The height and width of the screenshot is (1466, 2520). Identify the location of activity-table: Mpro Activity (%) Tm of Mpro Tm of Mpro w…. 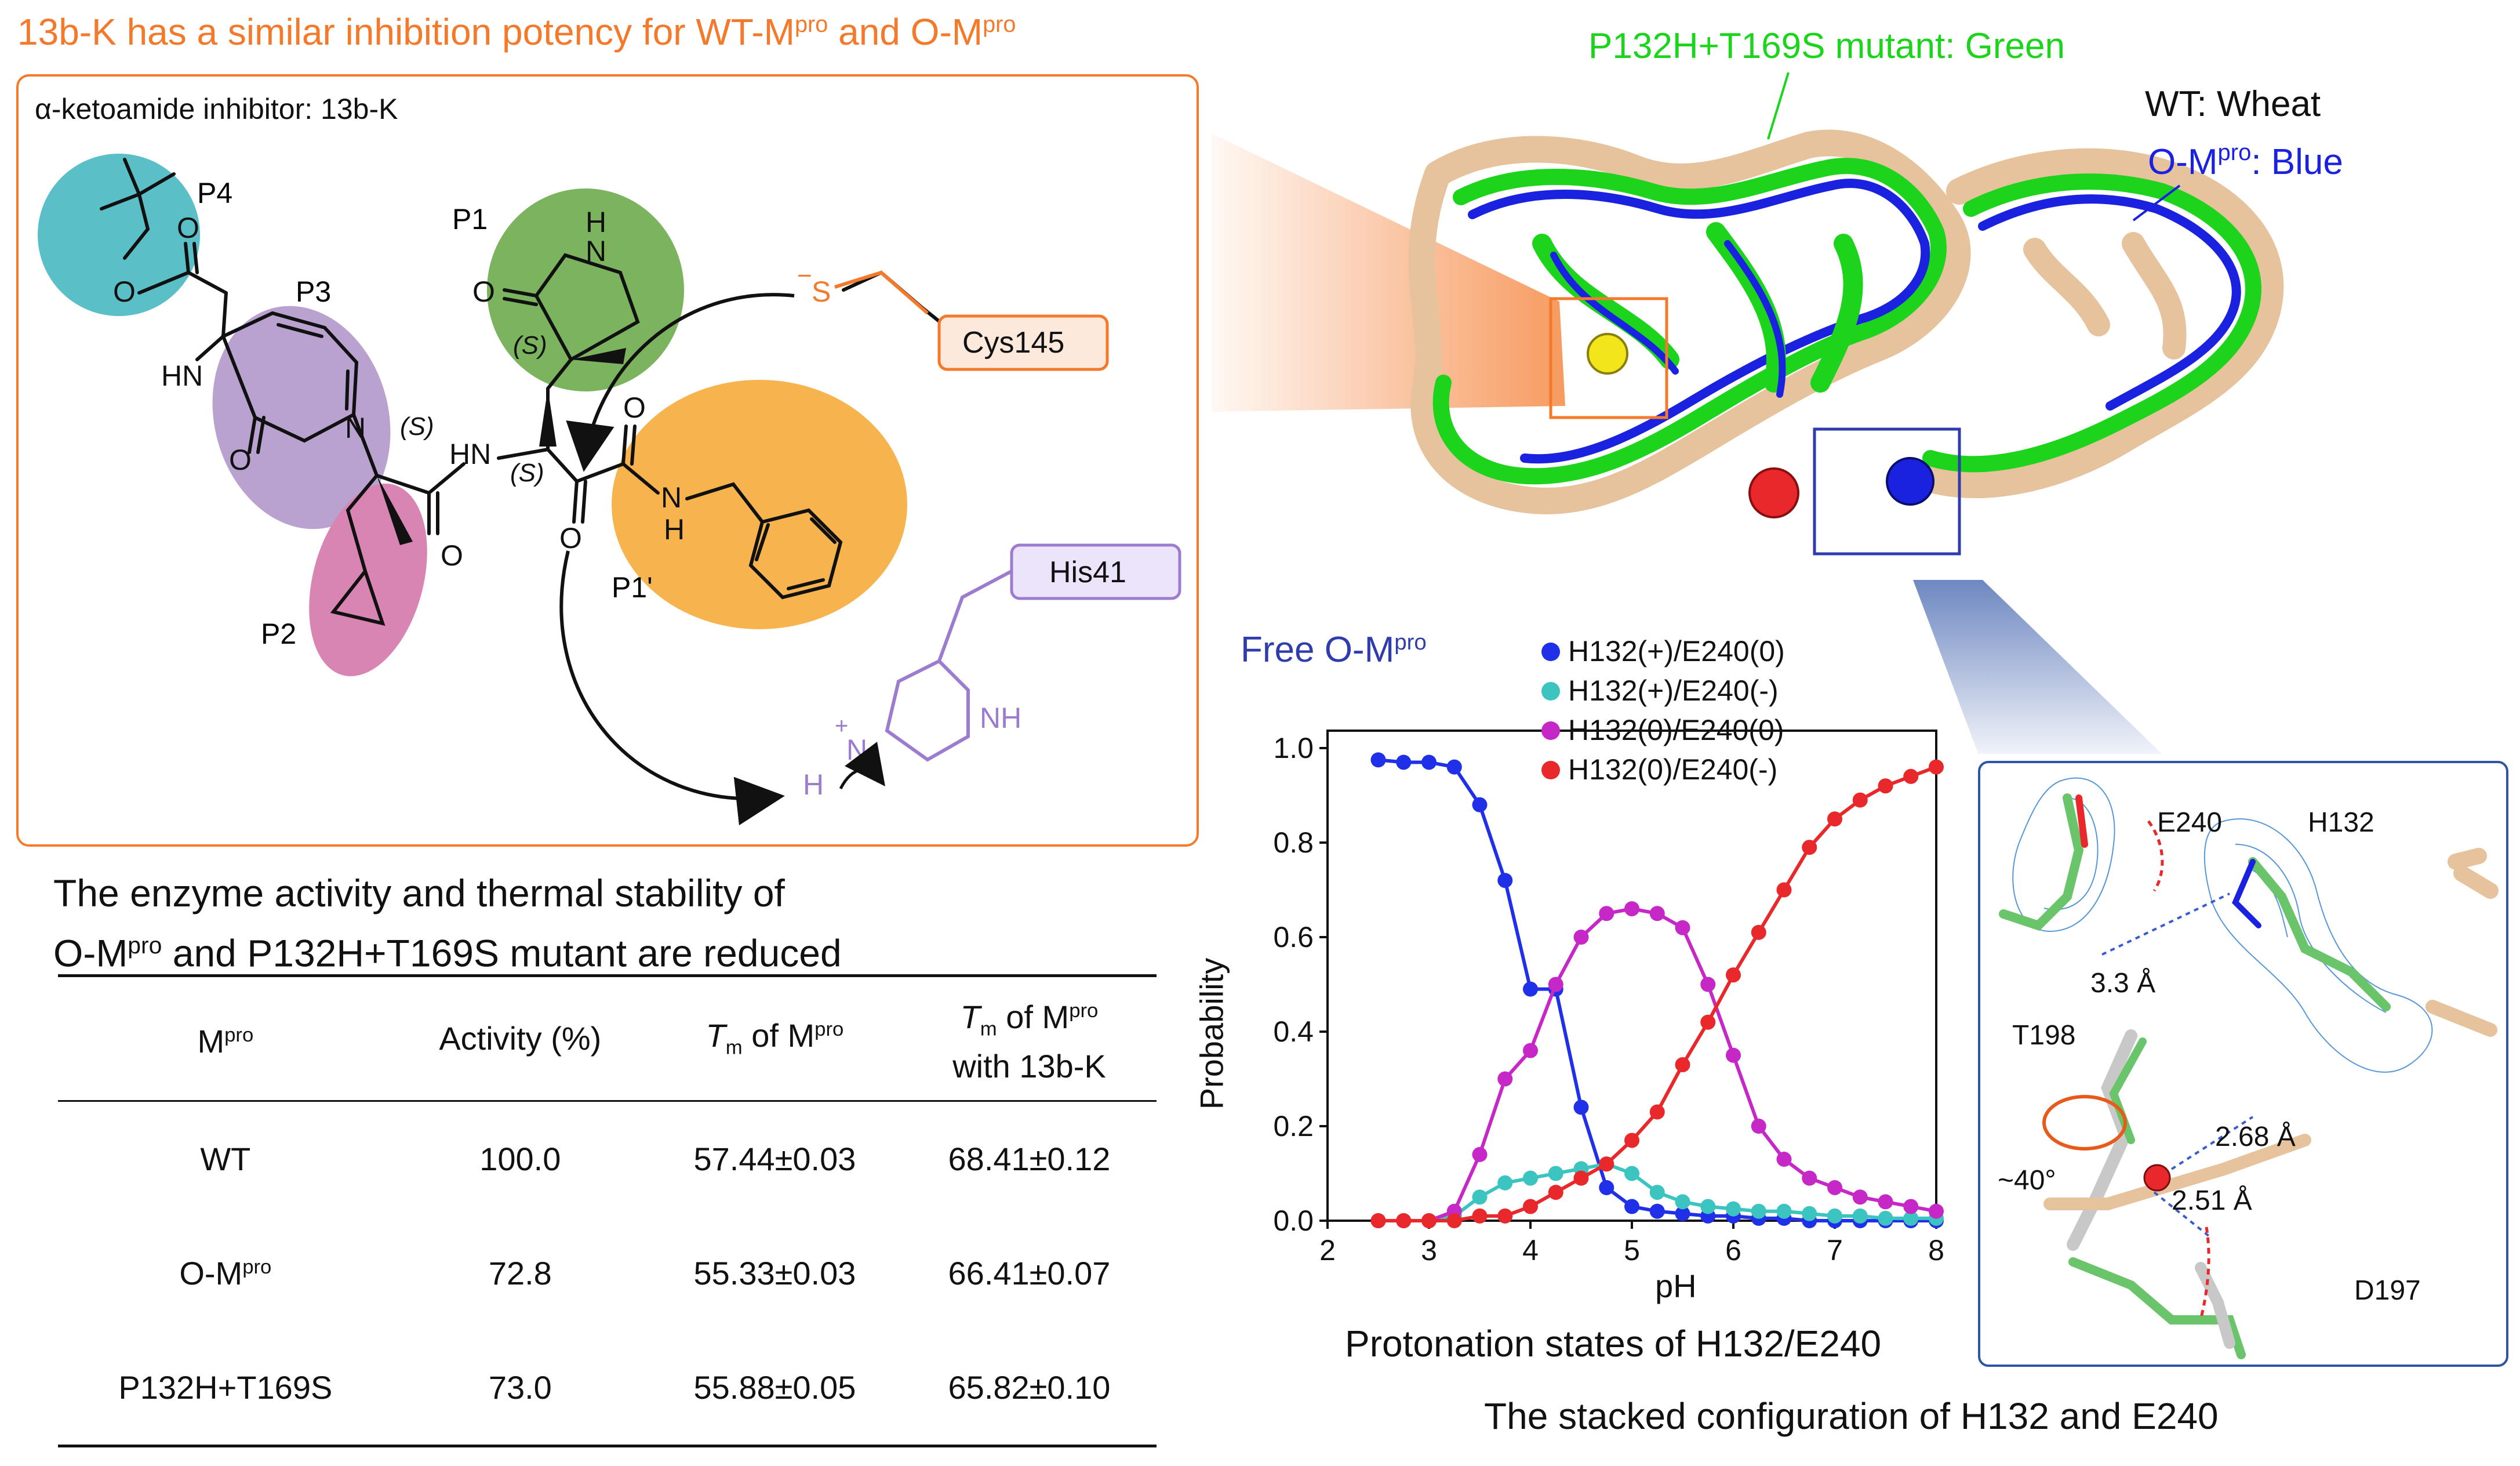
(607, 1210).